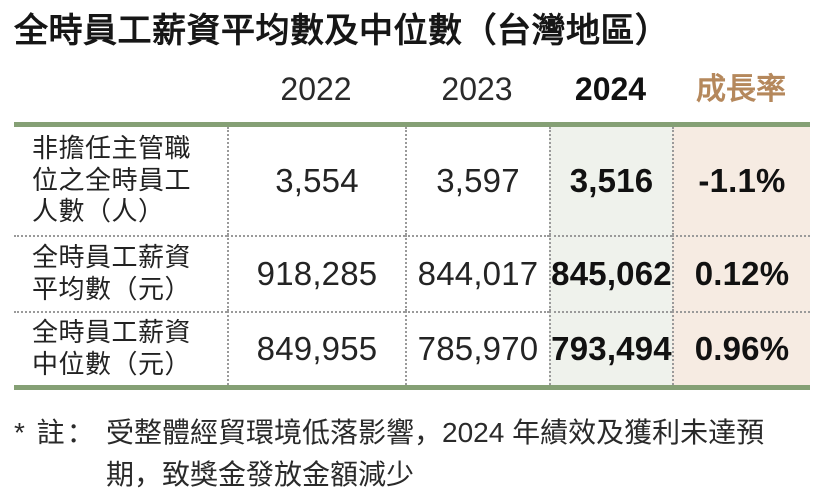 Image resolution: width=826 pixels, height=501 pixels. Describe the element at coordinates (316, 88) in the screenshot. I see `column-header-2022: 2022` at that location.